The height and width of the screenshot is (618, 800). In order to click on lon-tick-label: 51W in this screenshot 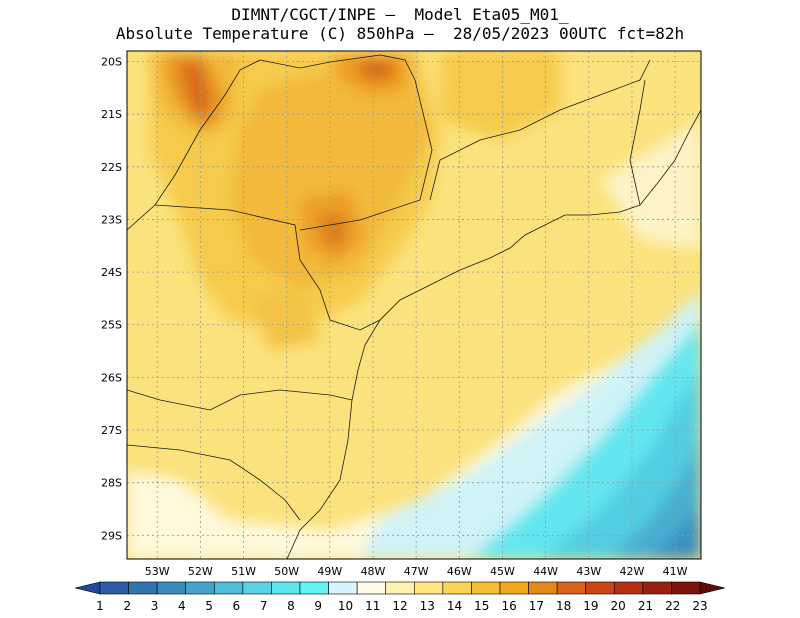, I will do `click(243, 571)`.